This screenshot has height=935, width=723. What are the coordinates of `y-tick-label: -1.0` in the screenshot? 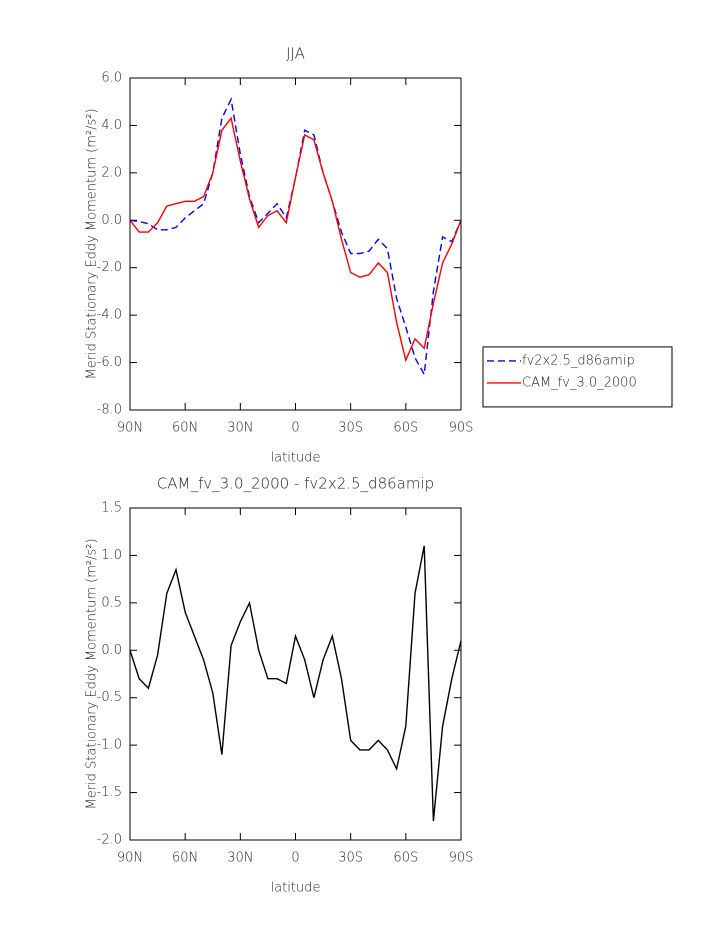 It's located at (109, 745).